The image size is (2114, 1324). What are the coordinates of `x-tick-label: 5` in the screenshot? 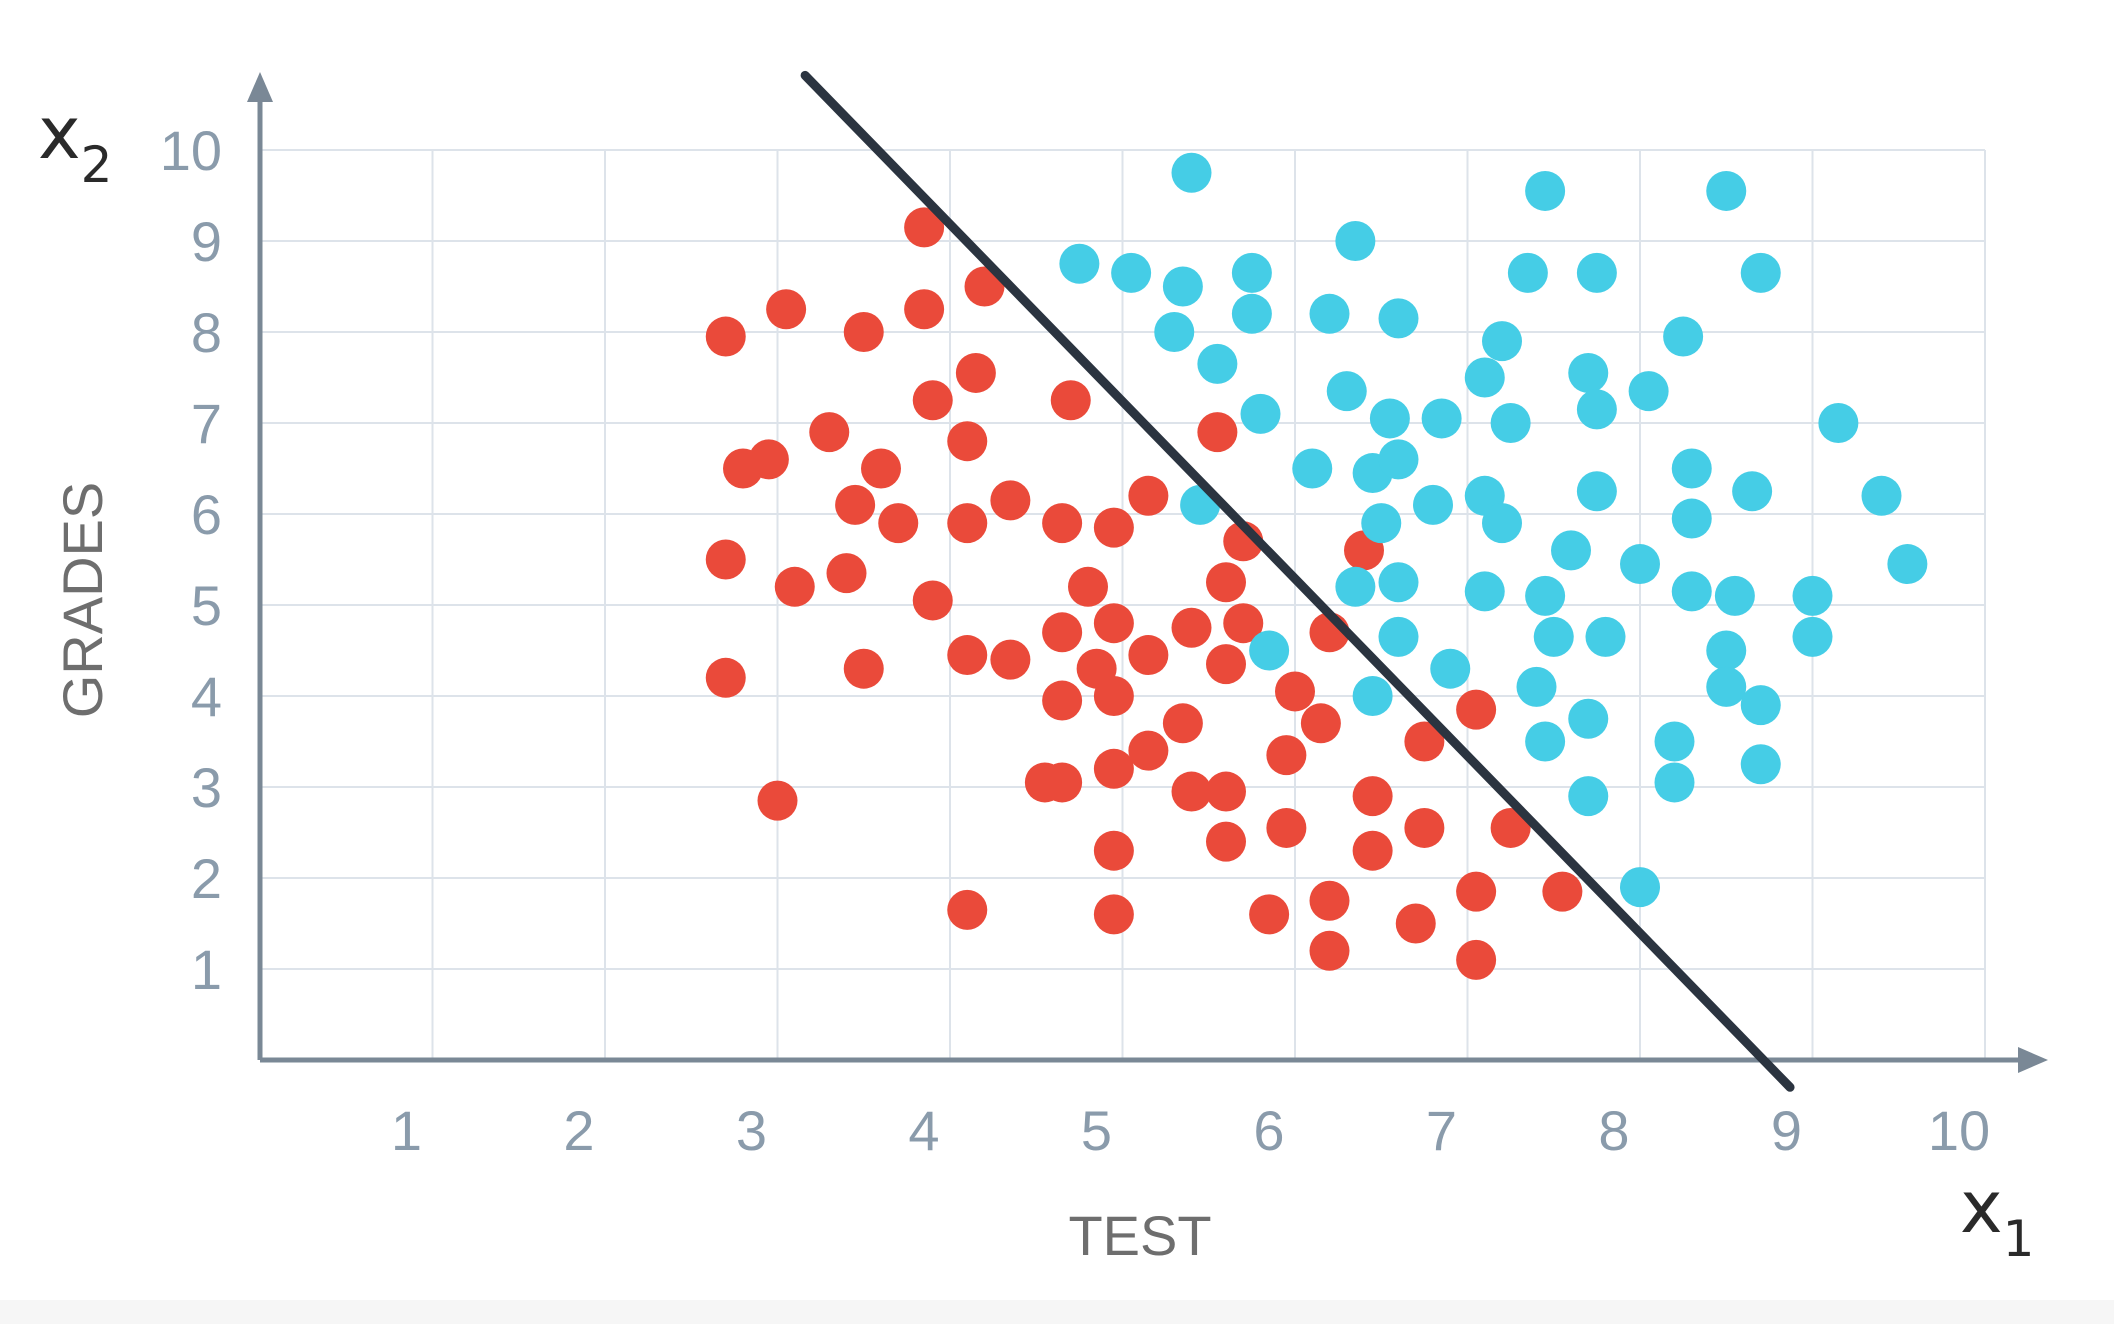 It's located at (1096, 1130).